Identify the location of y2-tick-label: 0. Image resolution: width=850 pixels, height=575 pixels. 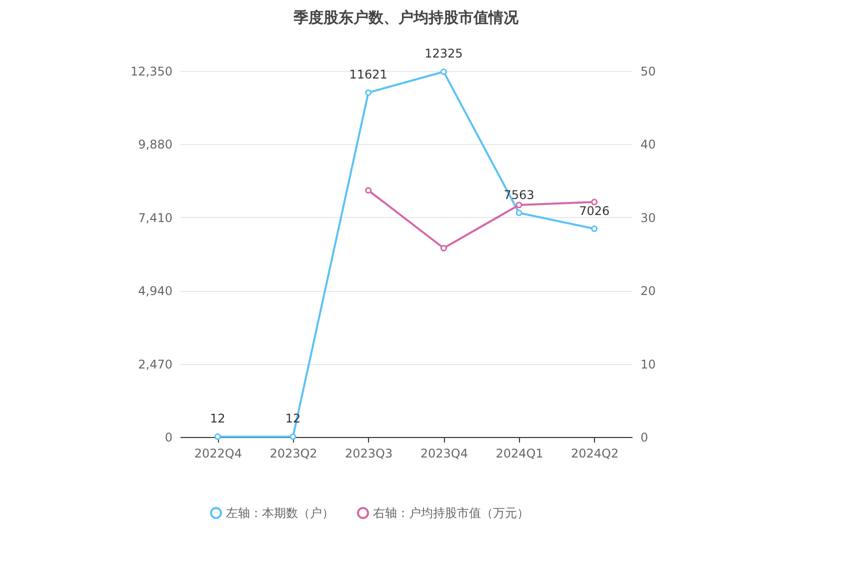
(644, 437).